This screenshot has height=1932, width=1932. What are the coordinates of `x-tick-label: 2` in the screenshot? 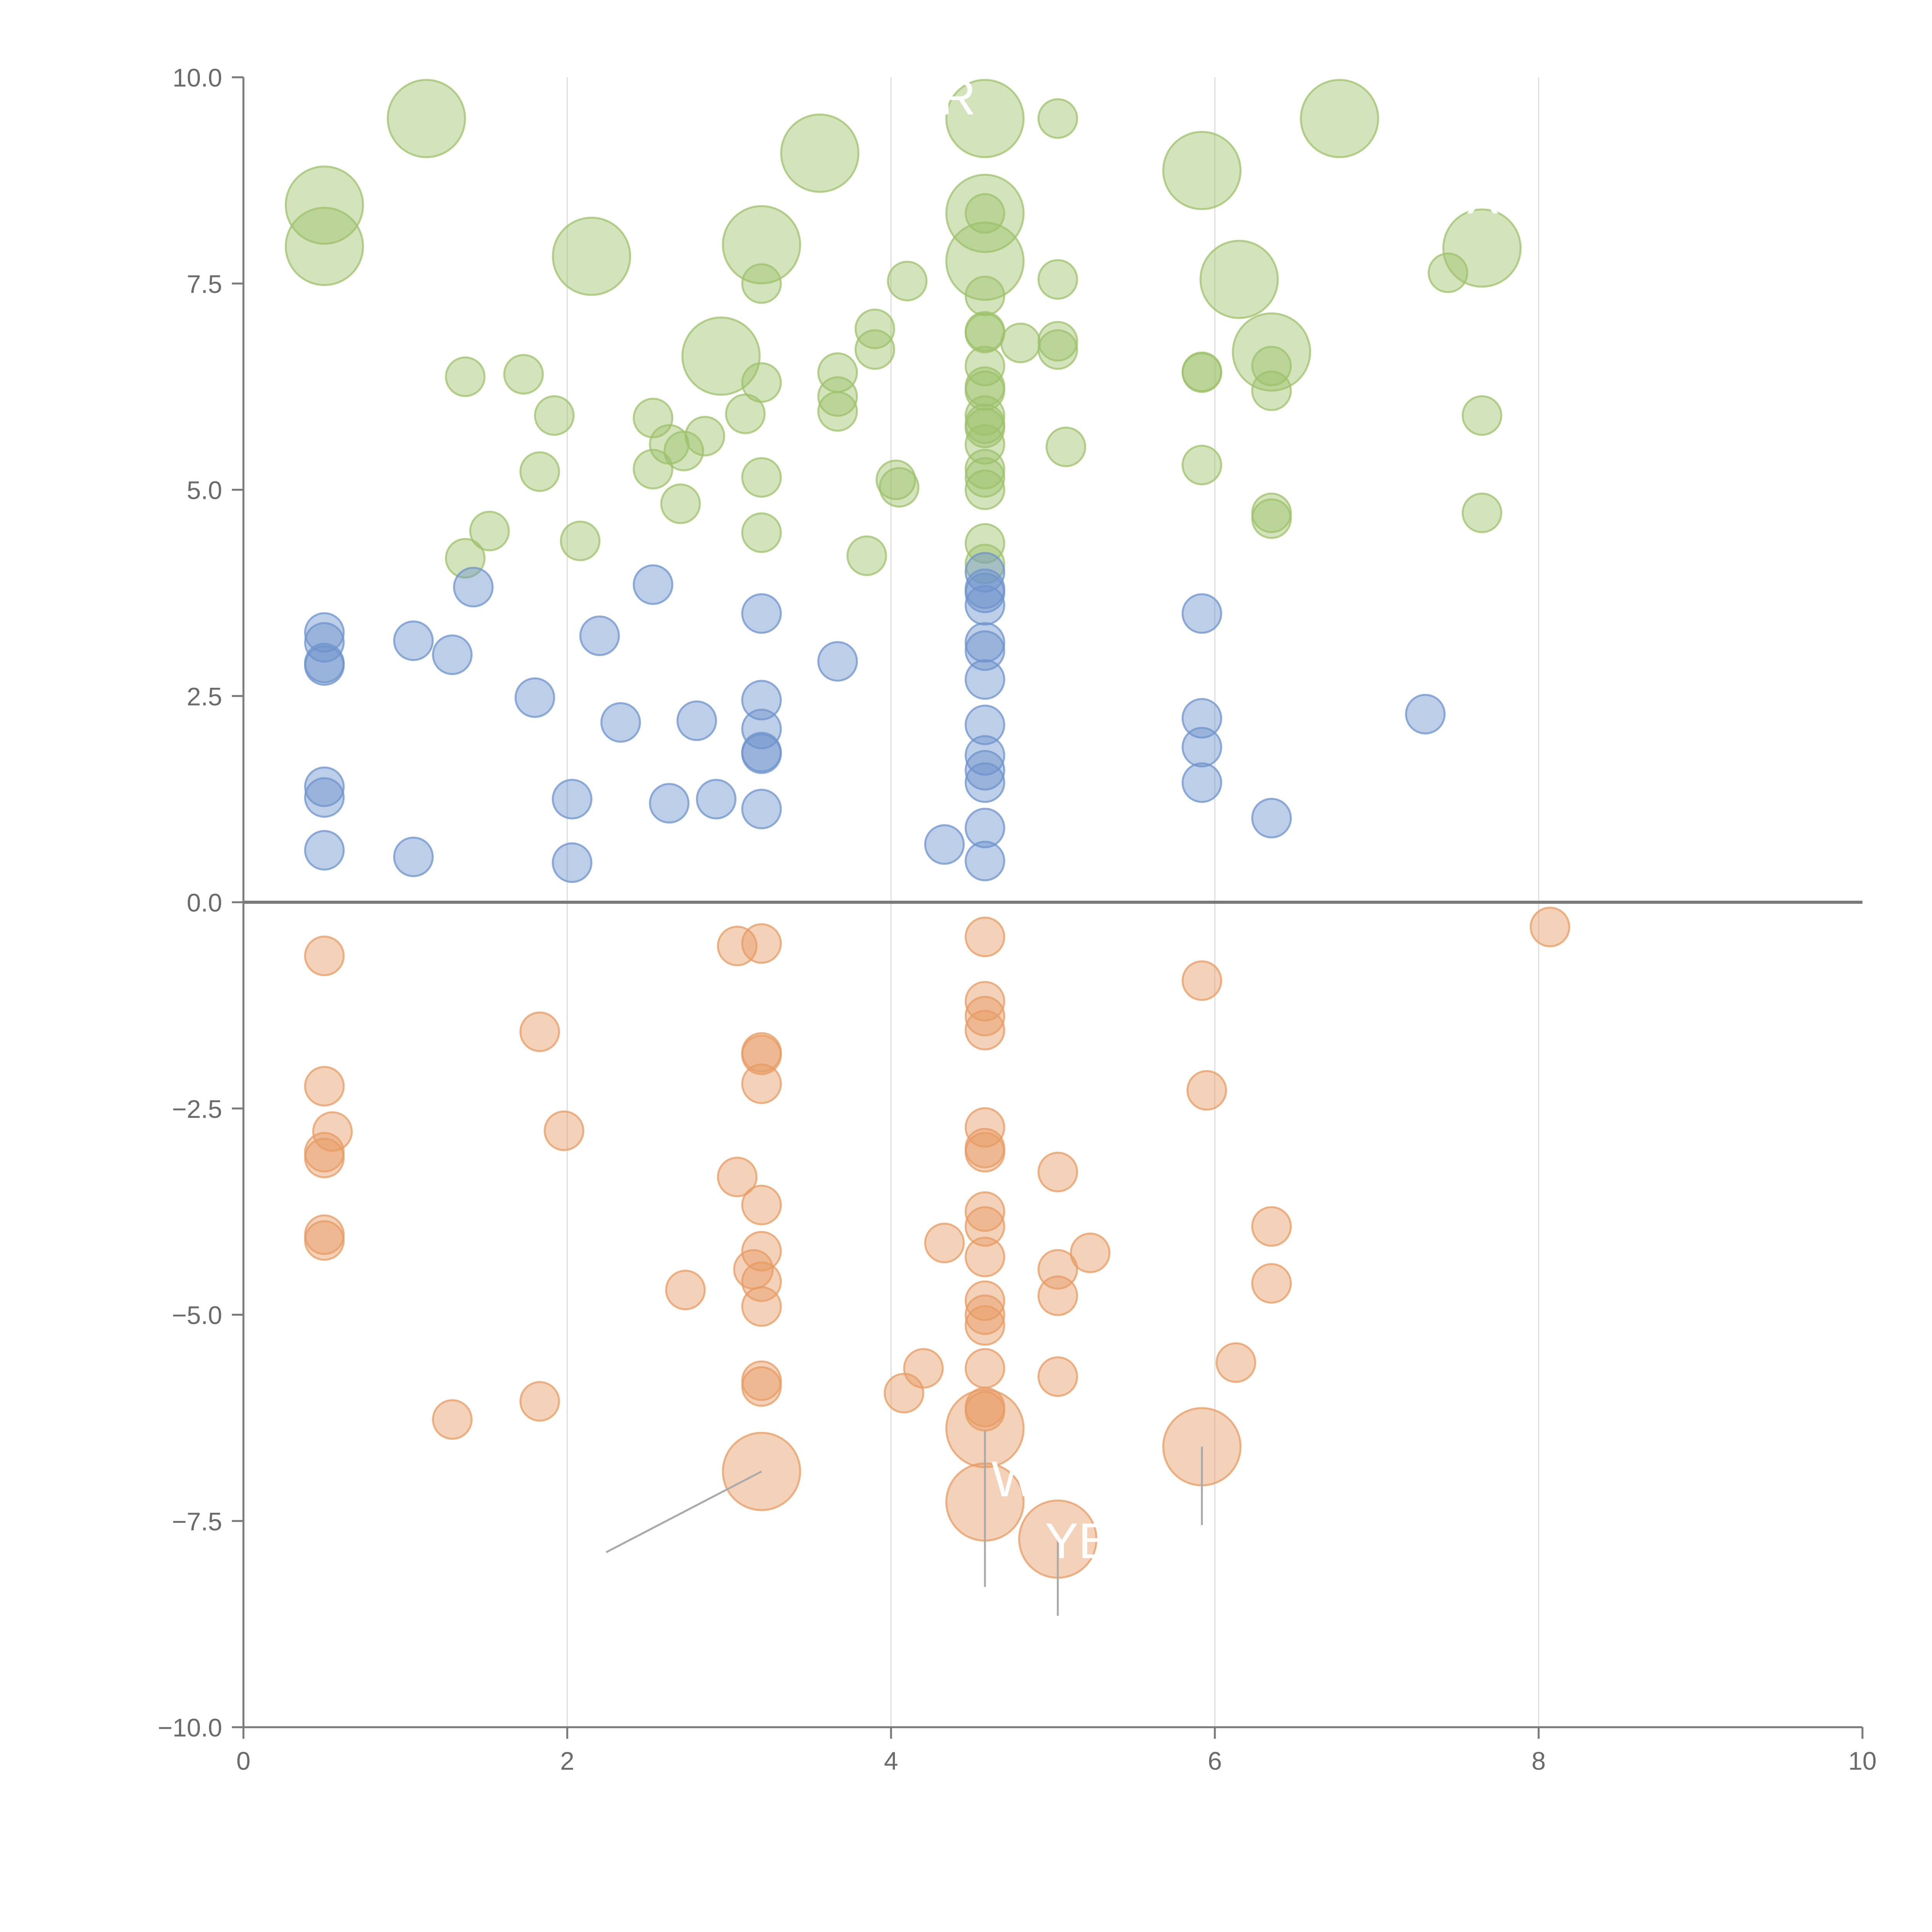 It's located at (567, 1761).